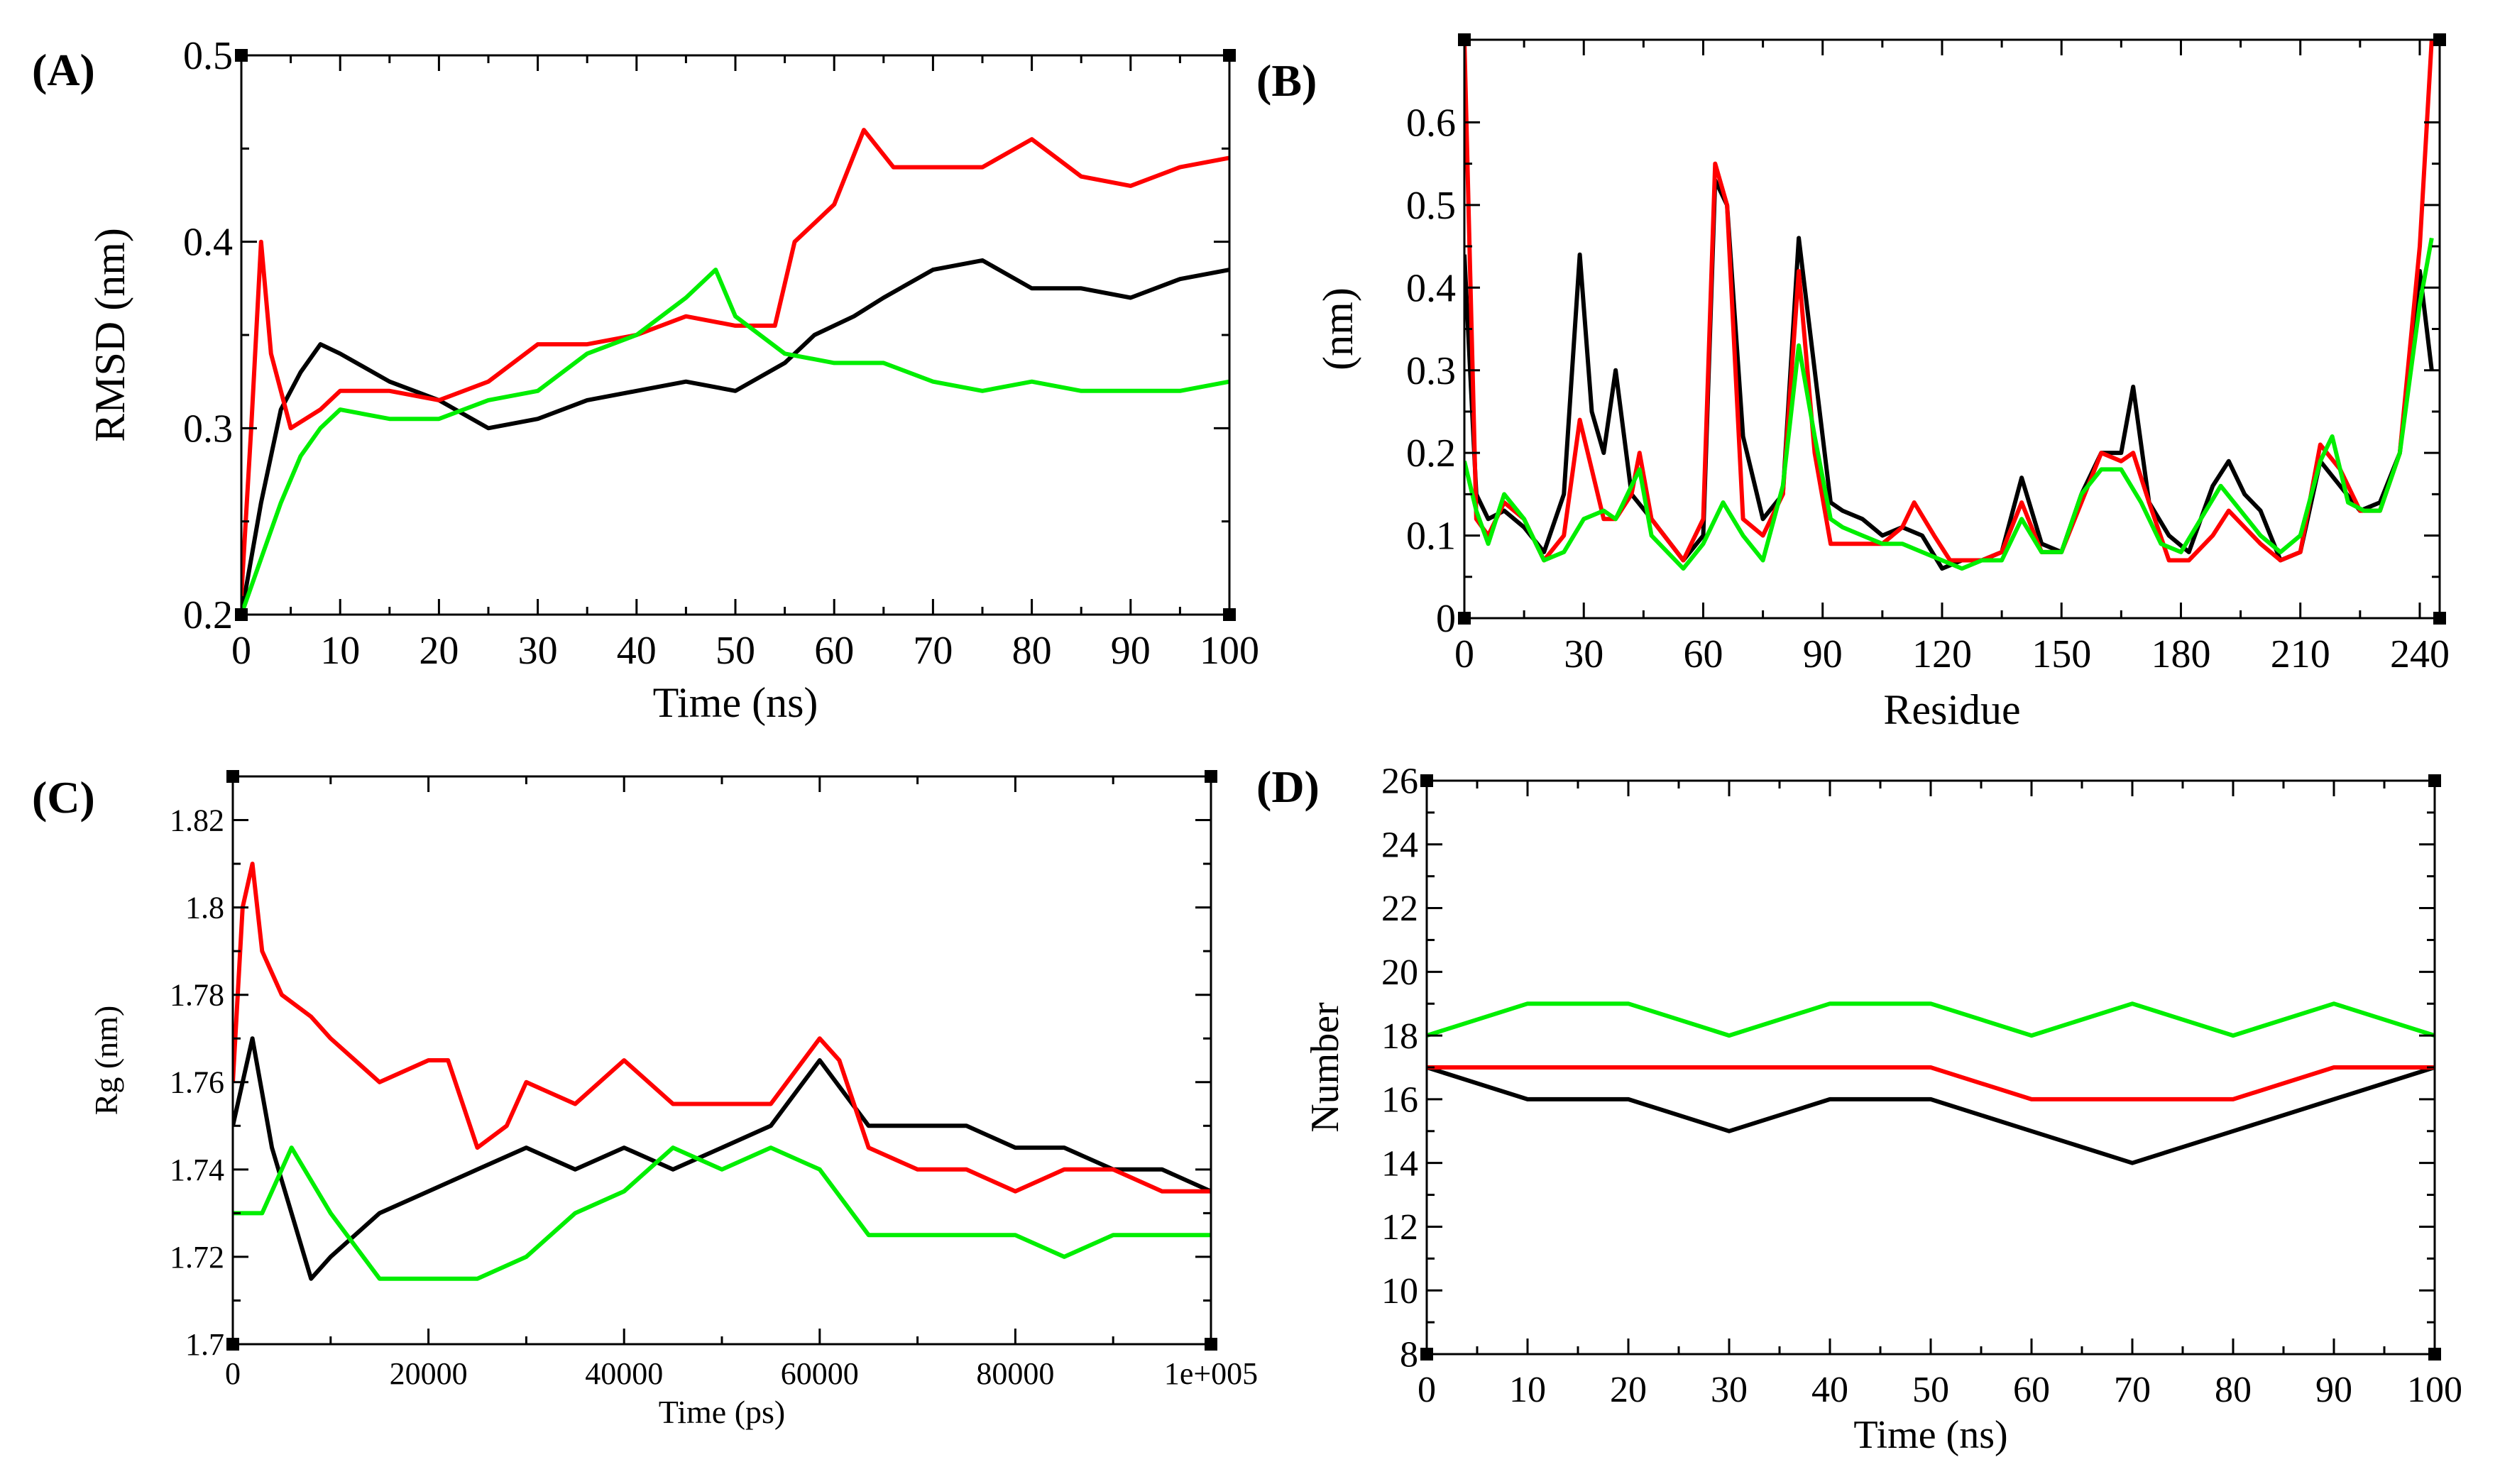  What do you see at coordinates (1399, 1036) in the screenshot?
I see `y-tick-label: 18` at bounding box center [1399, 1036].